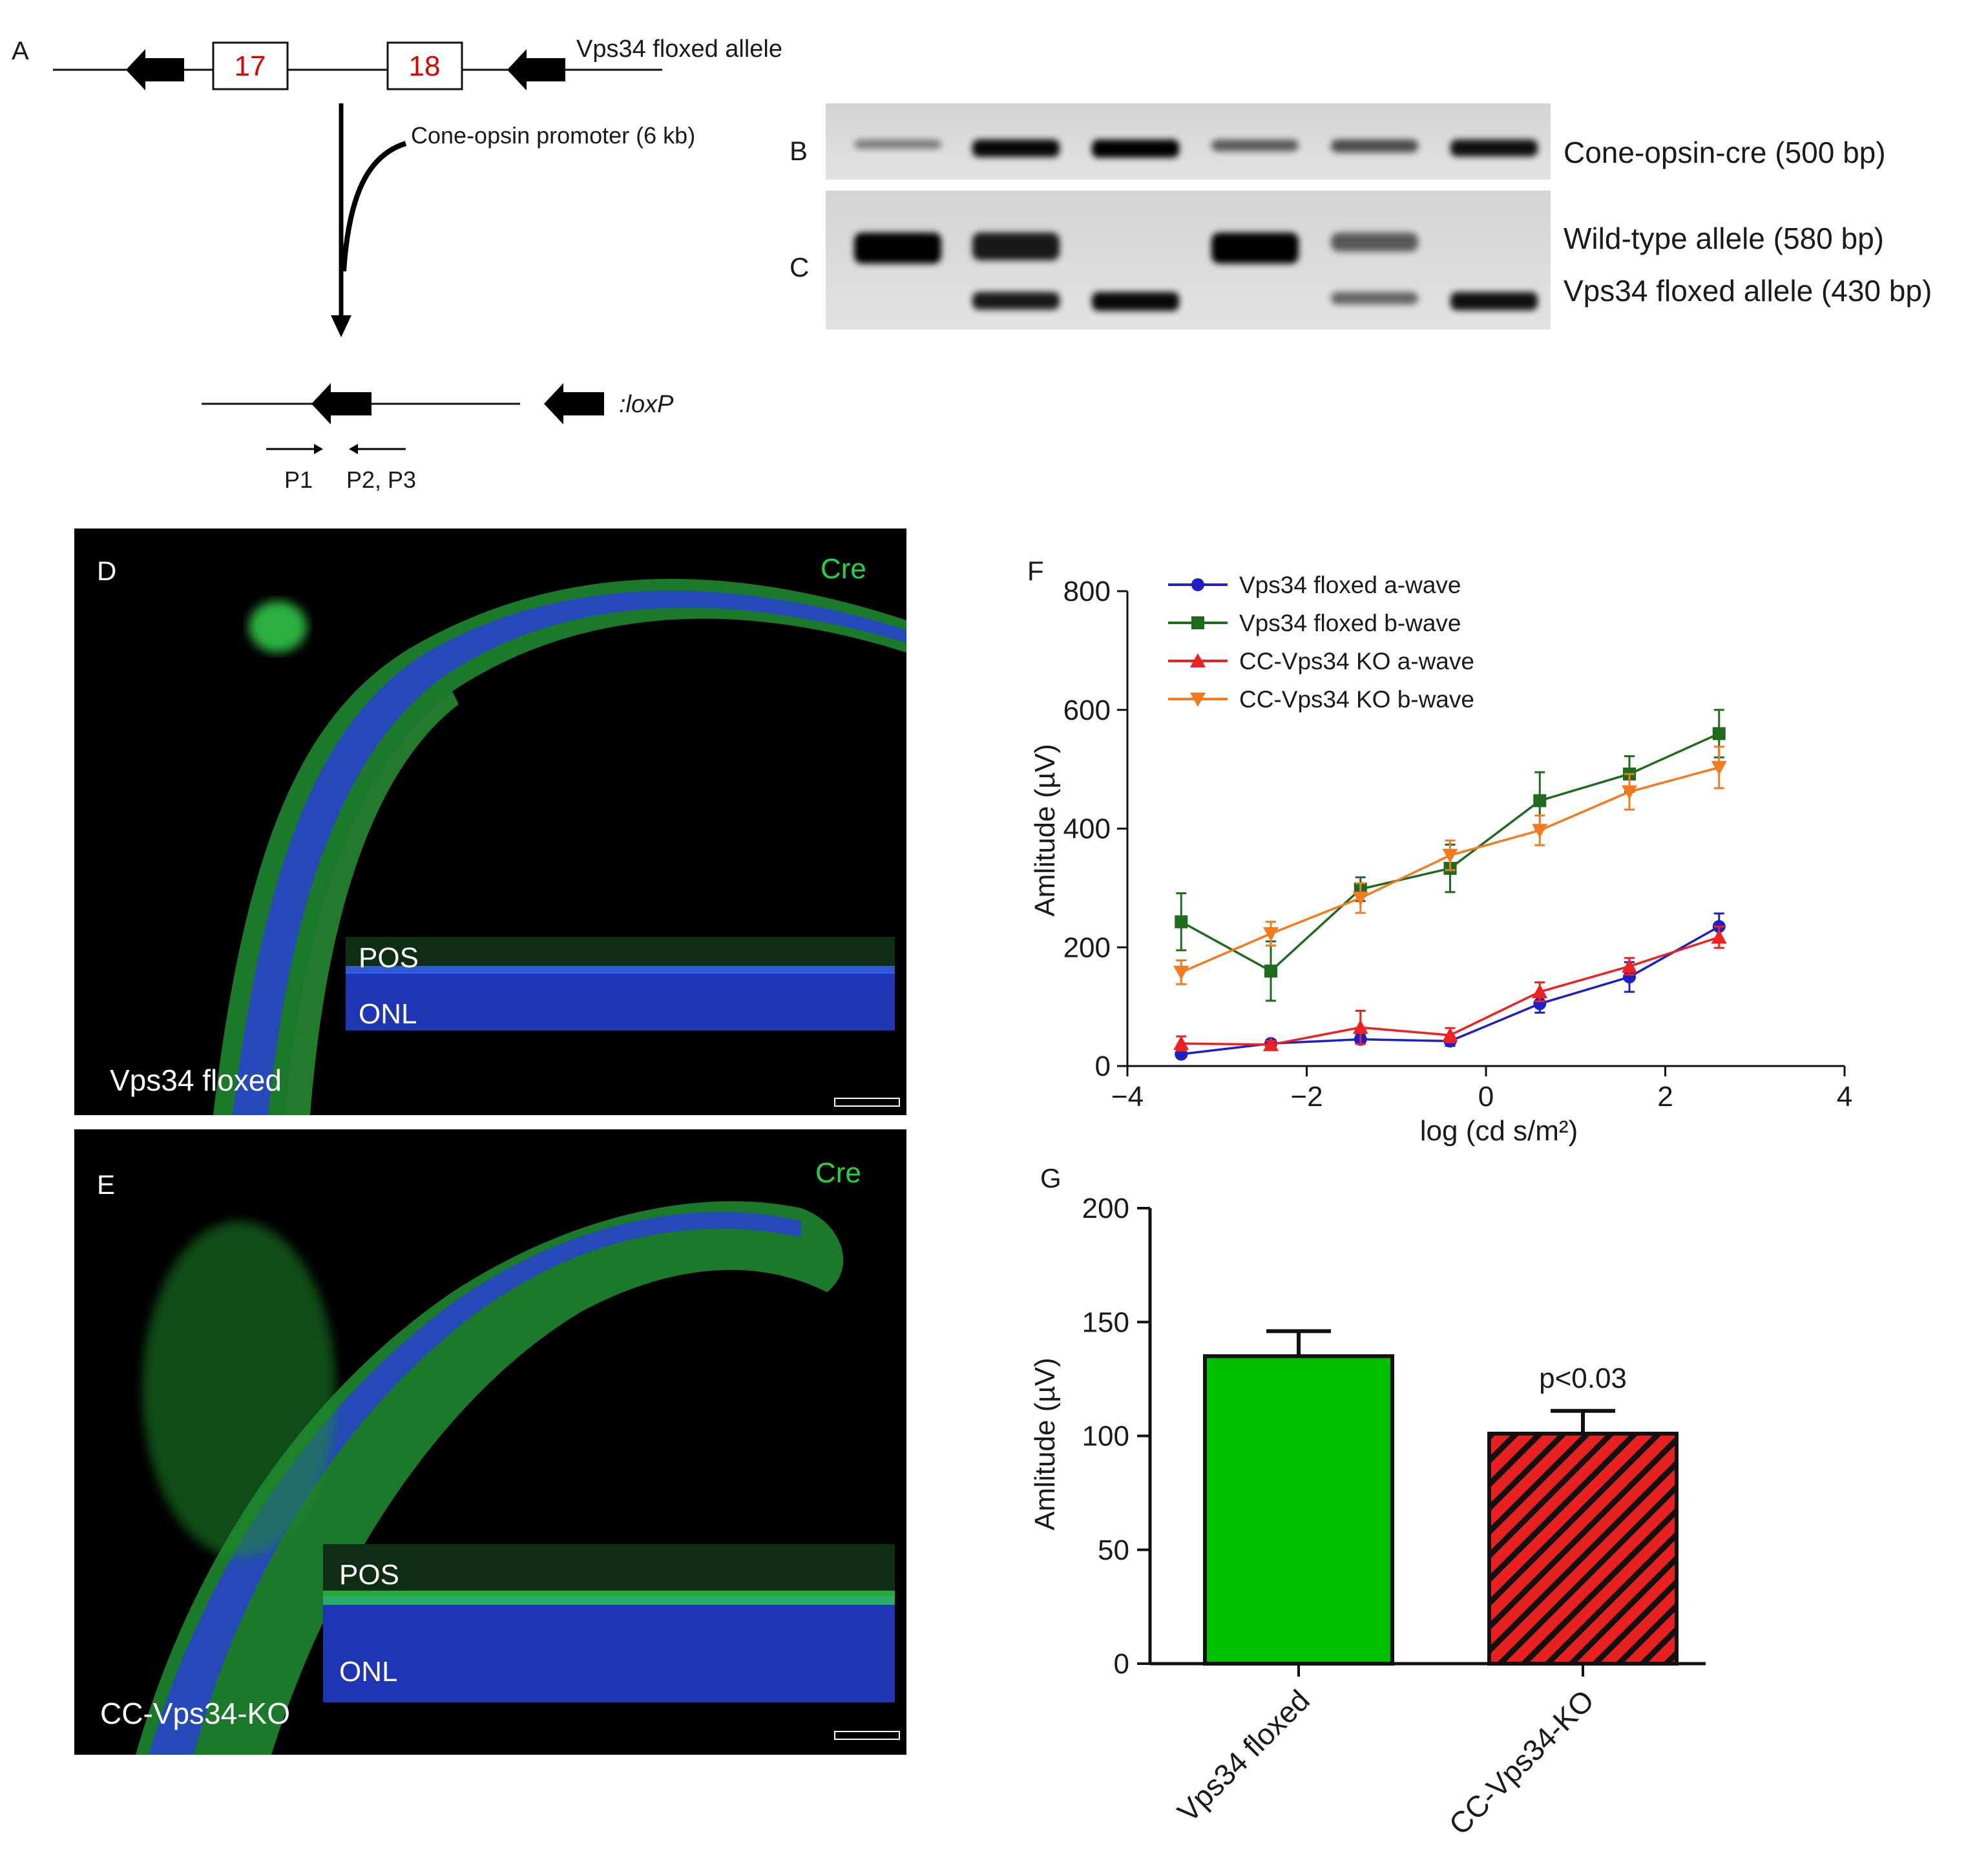 Image resolution: width=1988 pixels, height=1862 pixels. Describe the element at coordinates (1521, 1762) in the screenshot. I see `g-category-label: CC-Vps34-KO` at that location.